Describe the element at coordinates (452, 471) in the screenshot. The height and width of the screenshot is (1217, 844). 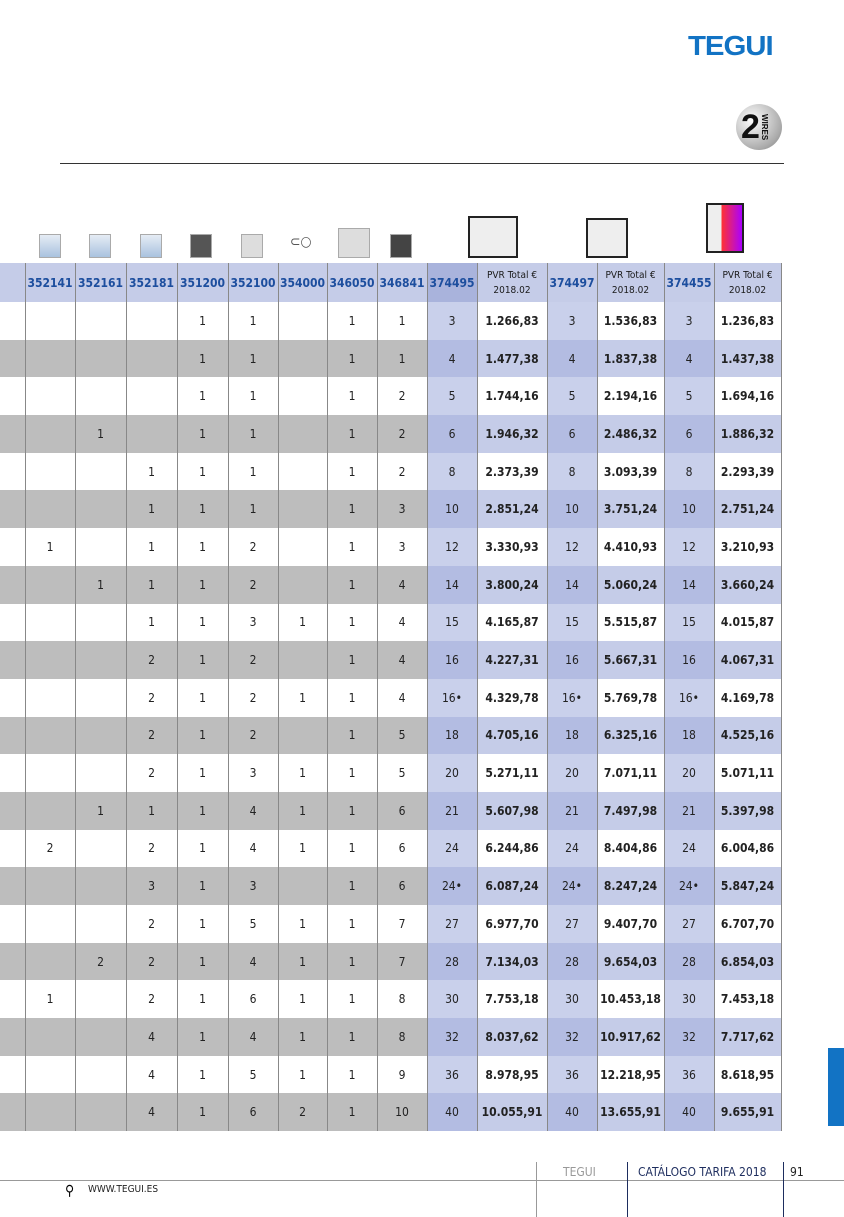
I see `quantity-cell: 8` at that location.